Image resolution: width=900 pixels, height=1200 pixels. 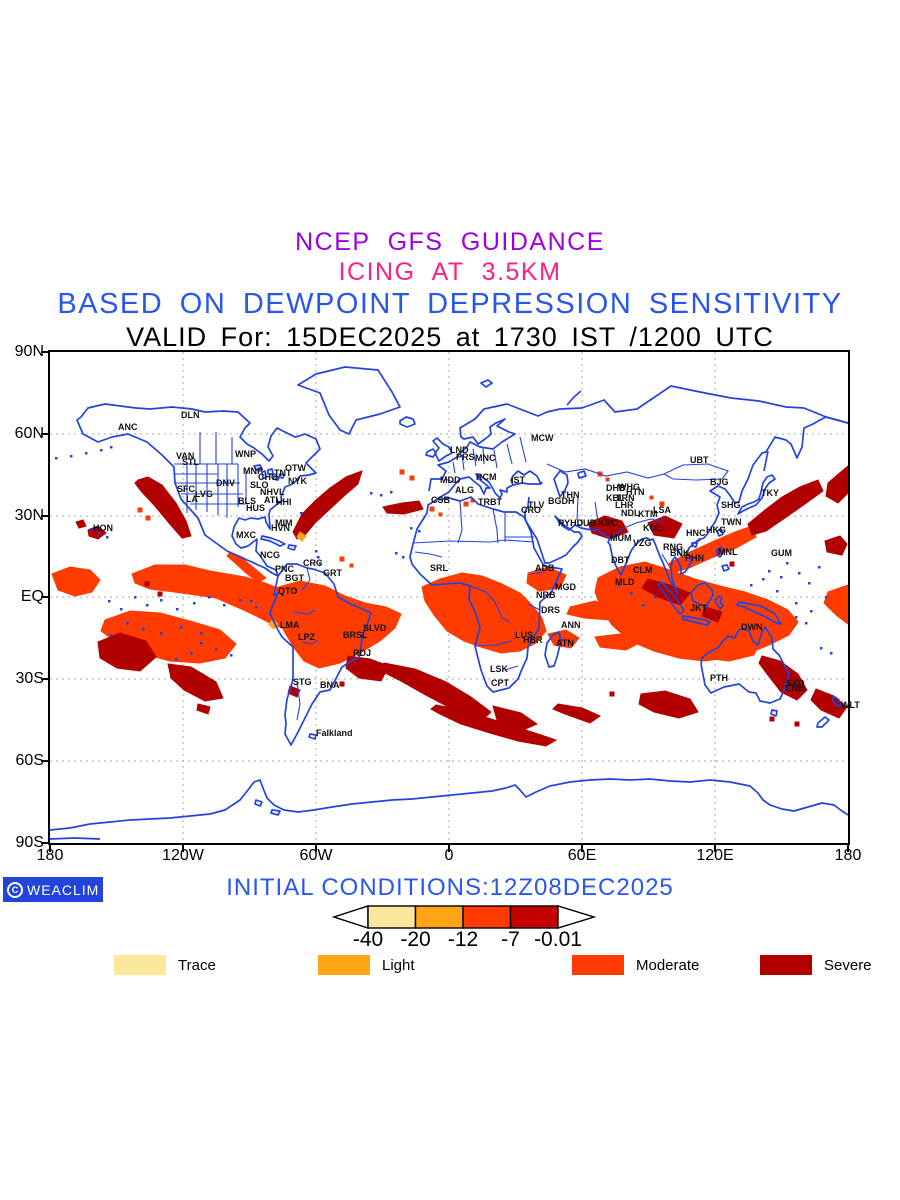 What do you see at coordinates (306, 637) in the screenshot?
I see `station-label: LPZ` at bounding box center [306, 637].